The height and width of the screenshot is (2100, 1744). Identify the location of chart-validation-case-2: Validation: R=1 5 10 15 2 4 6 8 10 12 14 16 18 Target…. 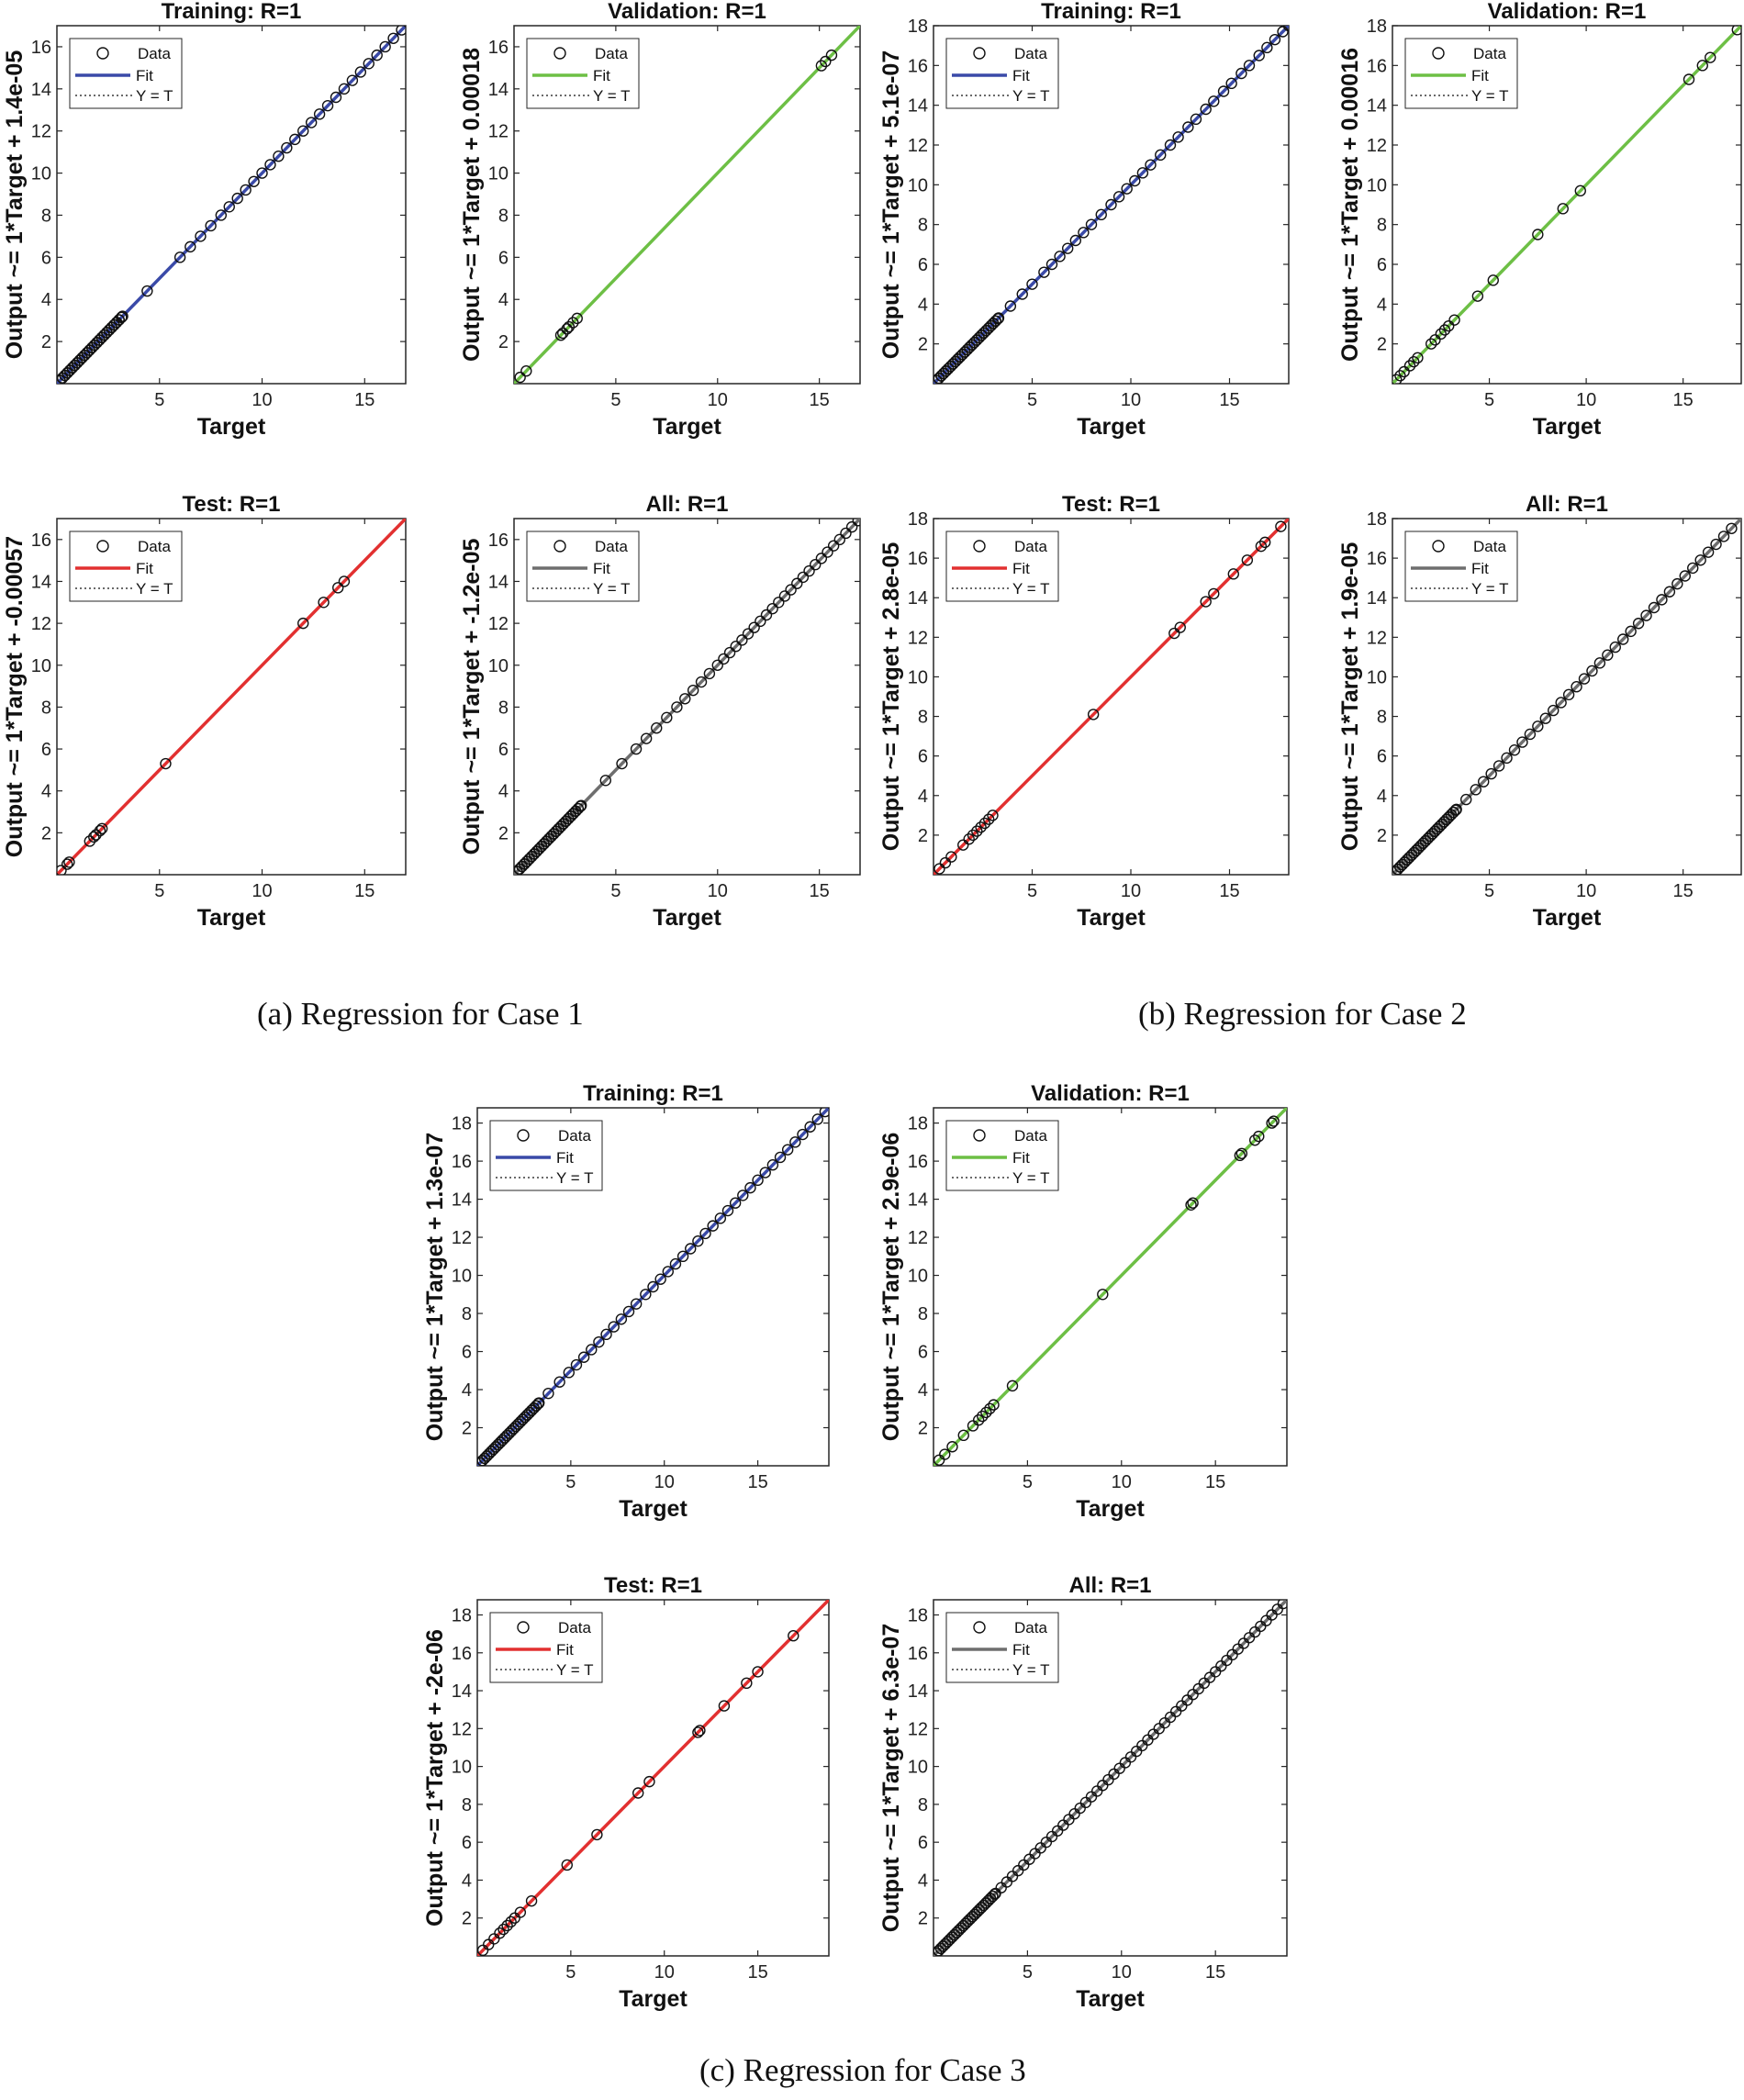
(1539, 220).